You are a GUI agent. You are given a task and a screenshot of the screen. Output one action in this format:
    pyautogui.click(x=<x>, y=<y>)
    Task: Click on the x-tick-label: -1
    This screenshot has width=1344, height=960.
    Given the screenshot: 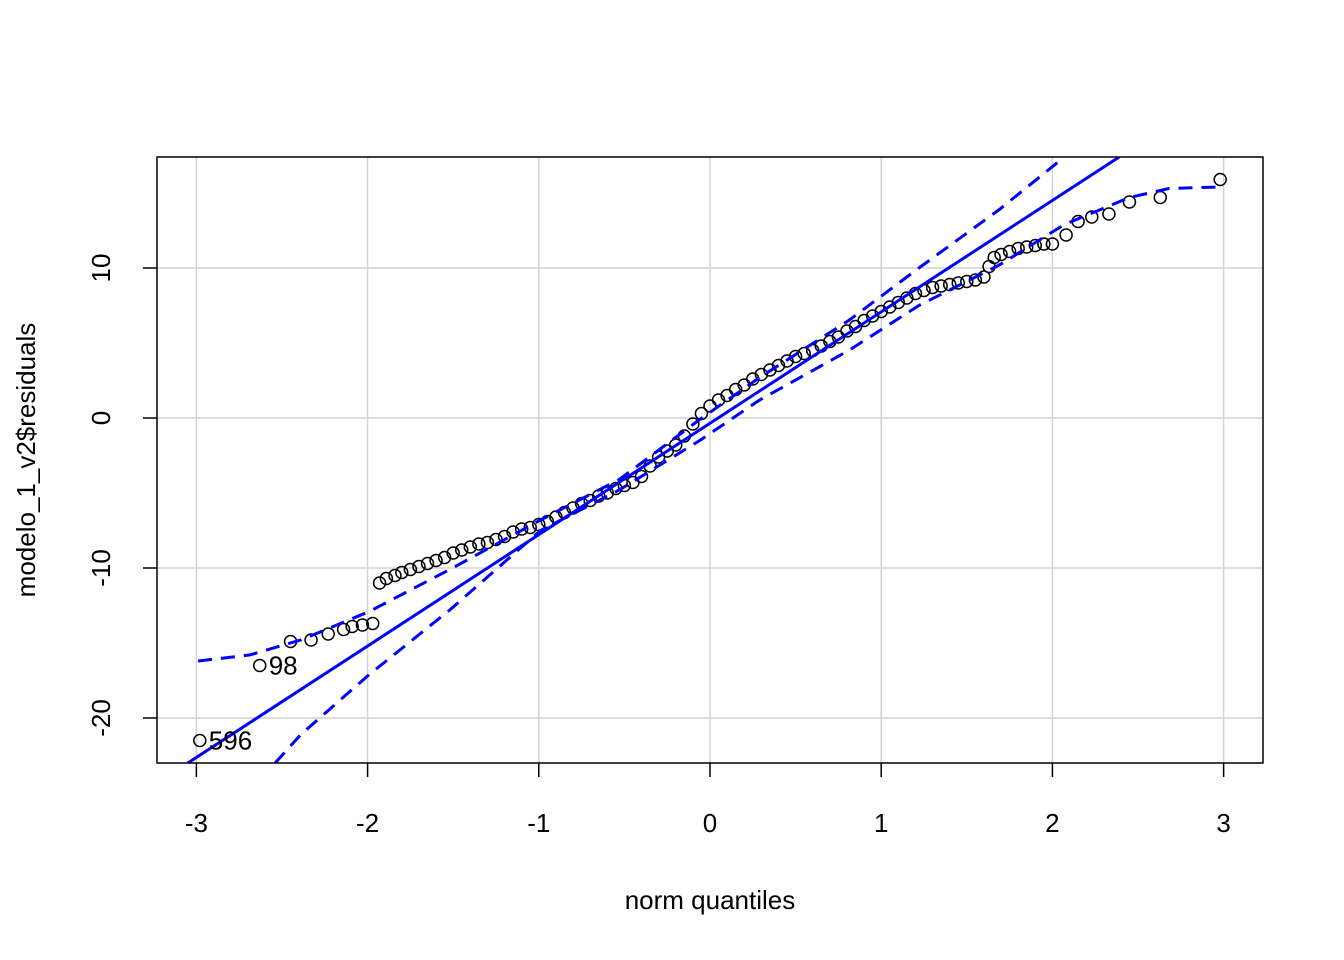 What is the action you would take?
    pyautogui.click(x=538, y=823)
    